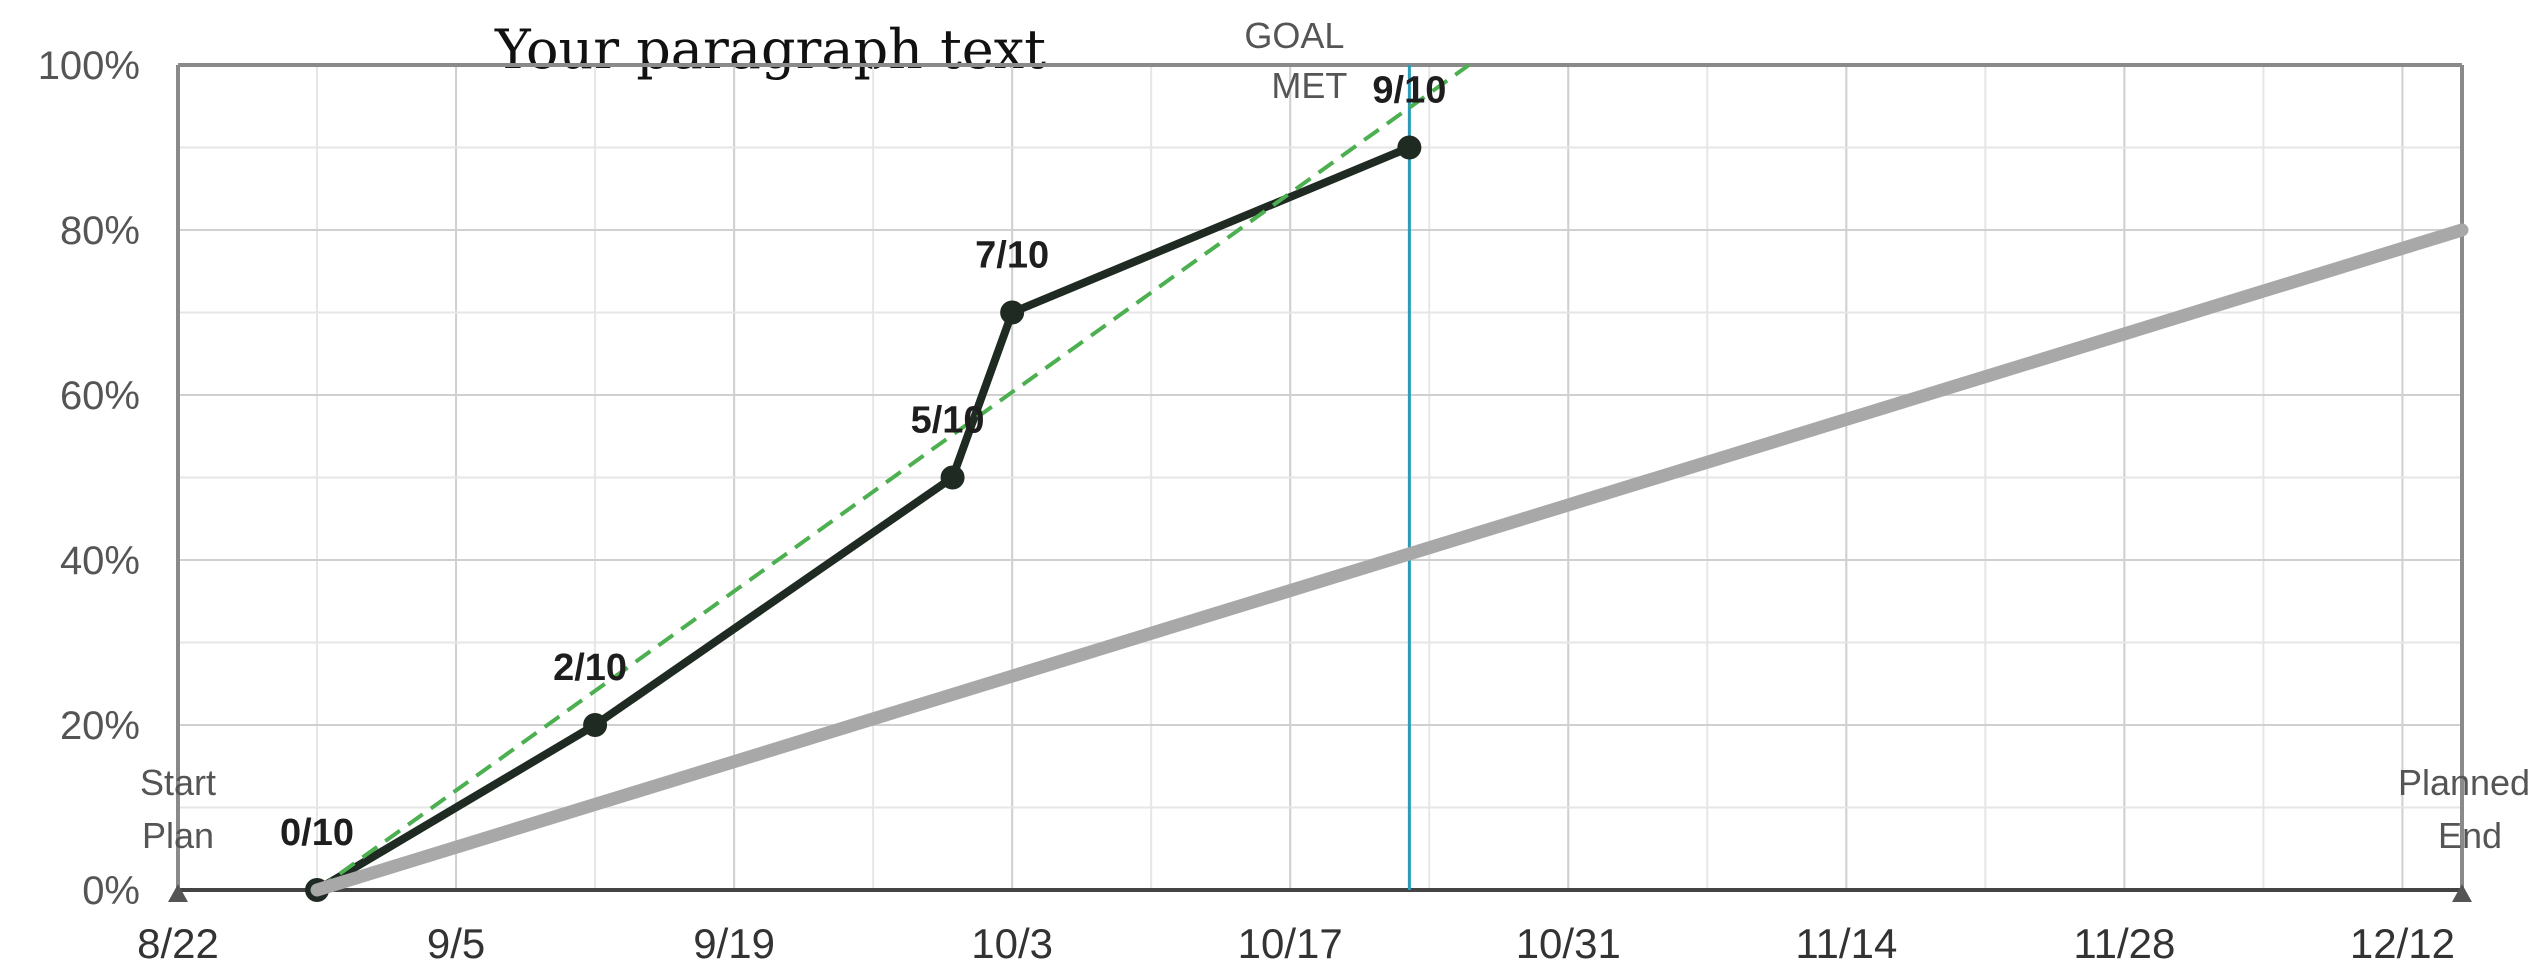 This screenshot has height=965, width=2543. I want to click on y-tick-label: 0%, so click(111, 891).